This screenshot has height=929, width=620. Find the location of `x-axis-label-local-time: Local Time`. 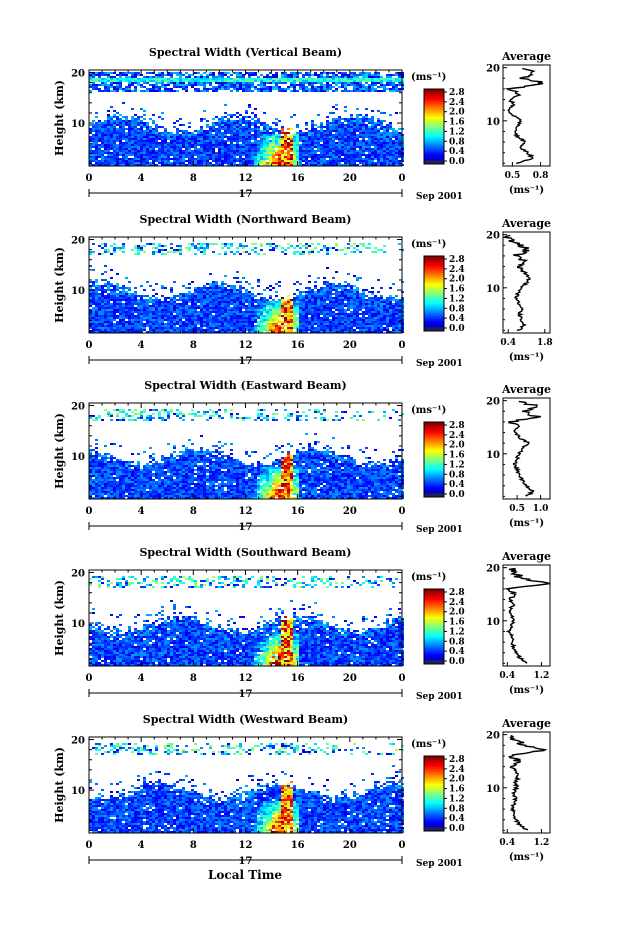

x-axis-label-local-time: Local Time is located at coordinates (245, 875).